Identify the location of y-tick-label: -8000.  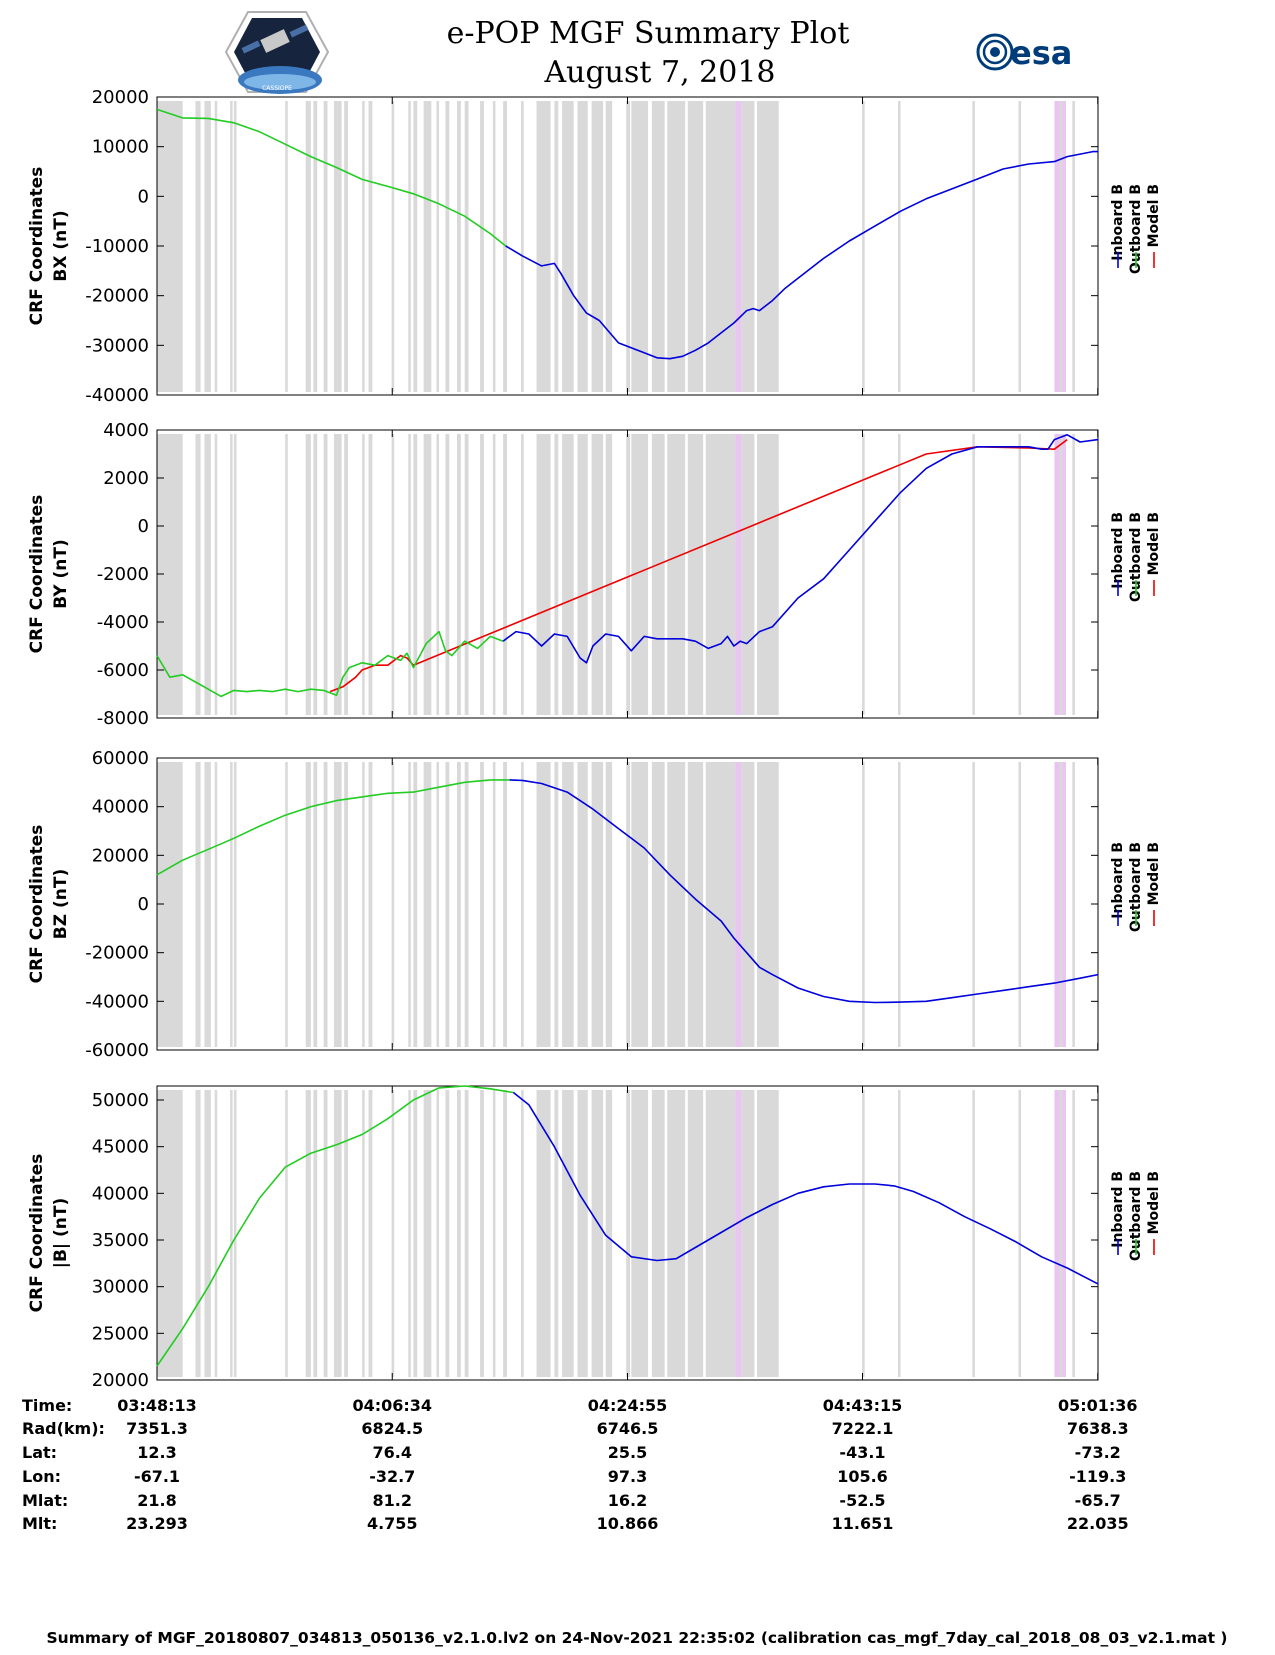
(123, 718).